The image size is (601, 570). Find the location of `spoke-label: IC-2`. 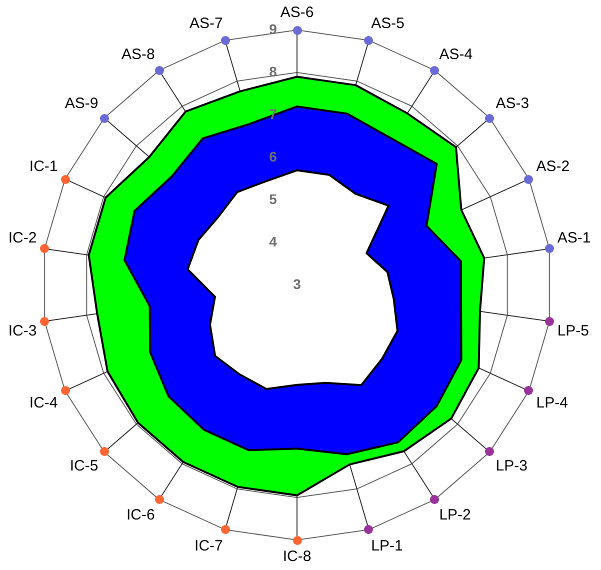

spoke-label: IC-2 is located at coordinates (22, 238).